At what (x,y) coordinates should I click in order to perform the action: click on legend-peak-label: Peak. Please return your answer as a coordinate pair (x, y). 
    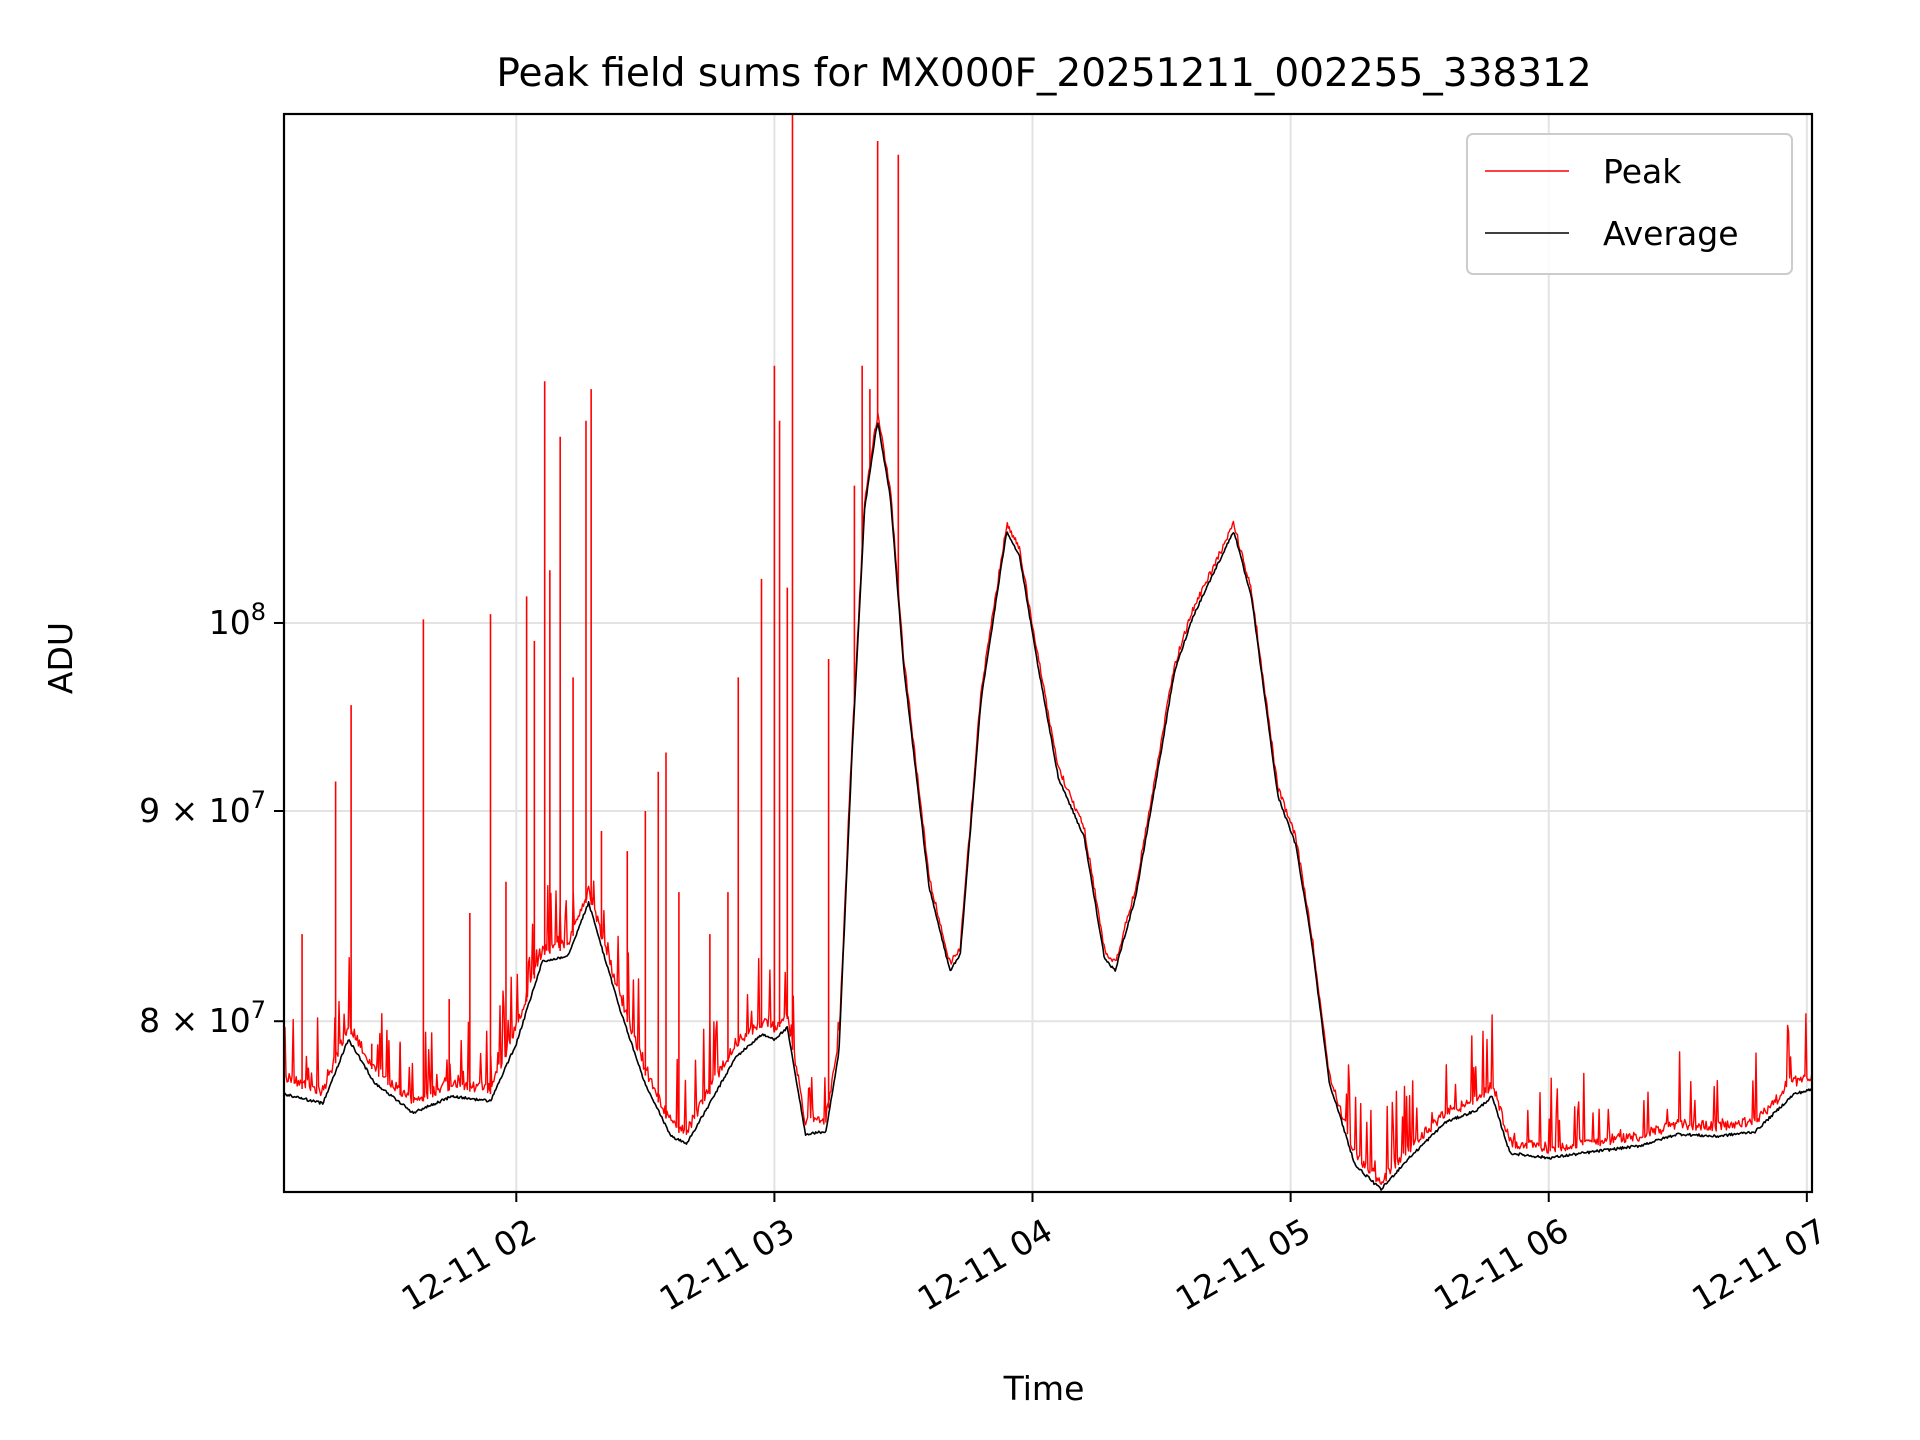
    Looking at the image, I should click on (1642, 171).